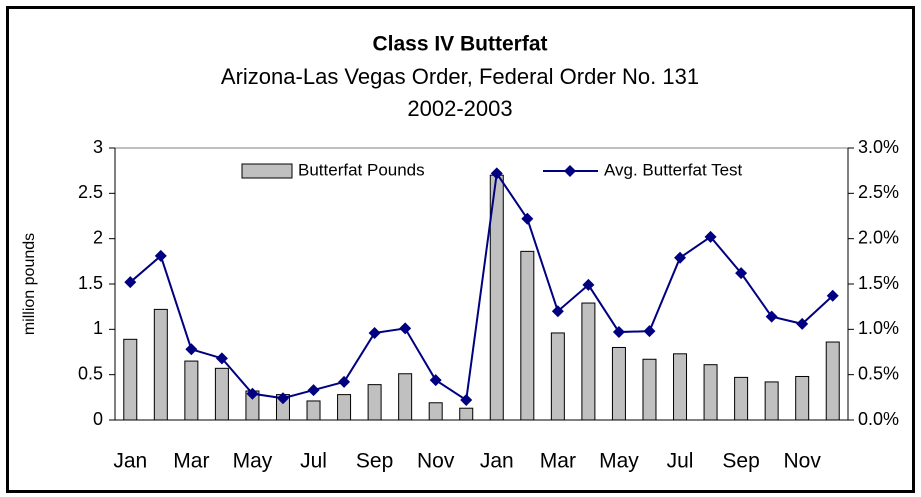  Describe the element at coordinates (267, 171) in the screenshot. I see `legend-swatch` at that location.